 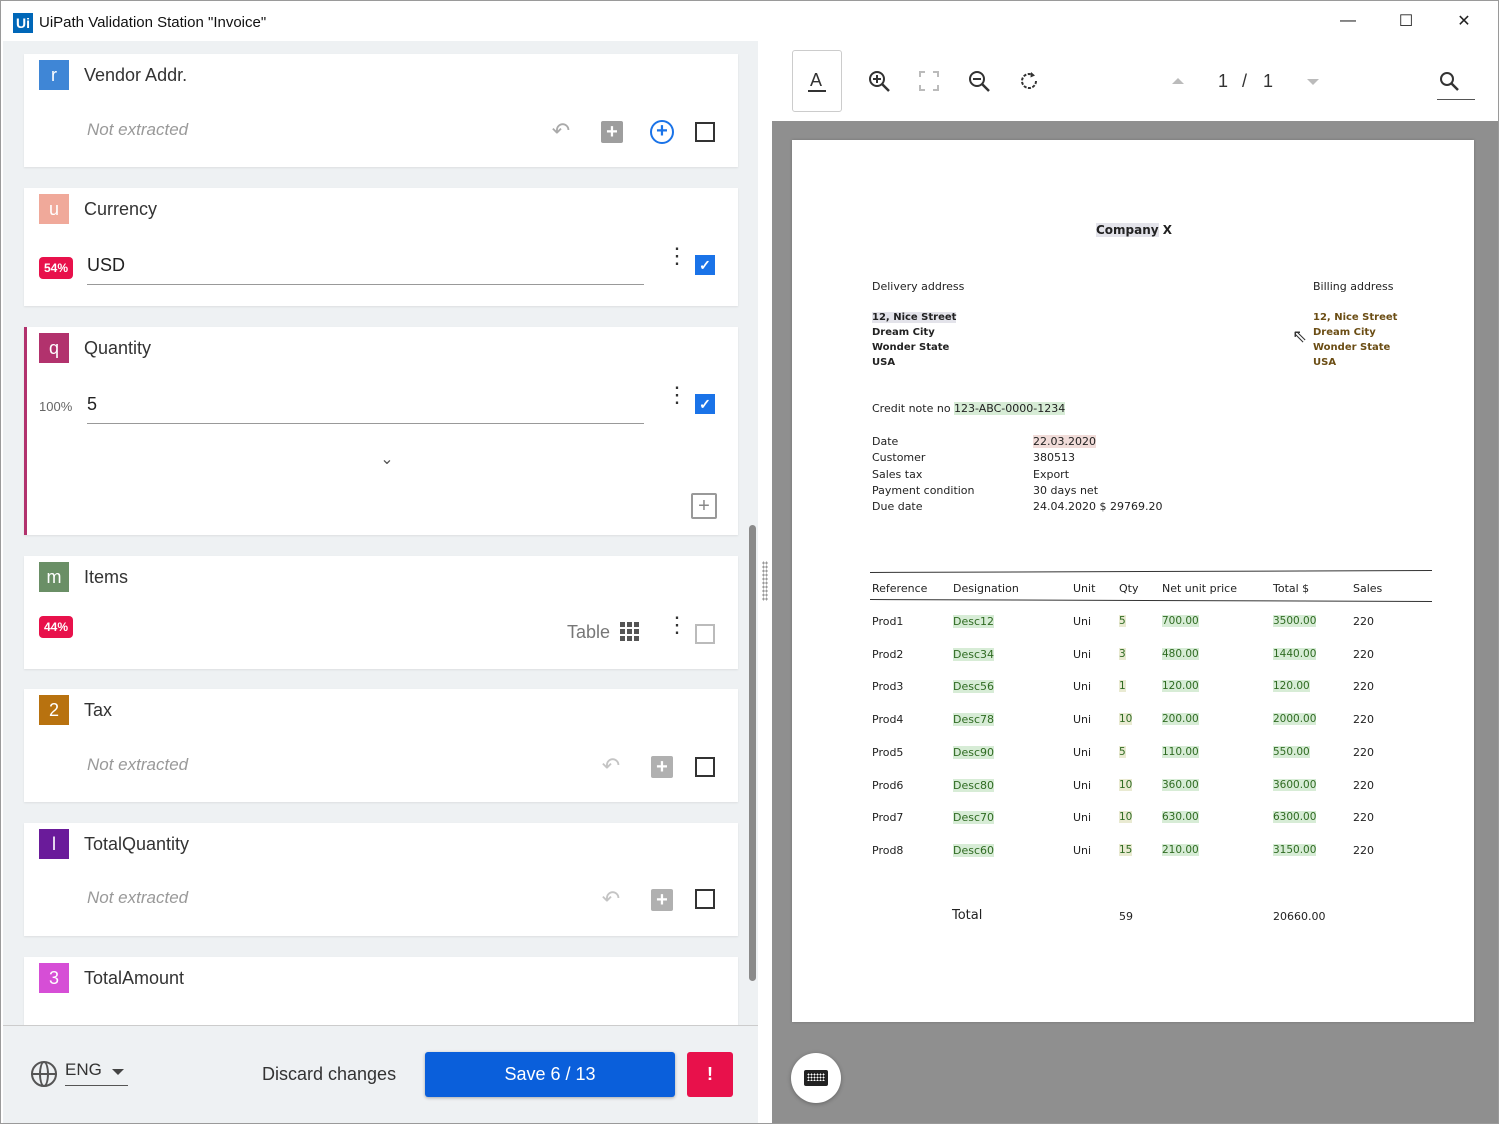 I want to click on field-name: Tax, so click(x=98, y=710).